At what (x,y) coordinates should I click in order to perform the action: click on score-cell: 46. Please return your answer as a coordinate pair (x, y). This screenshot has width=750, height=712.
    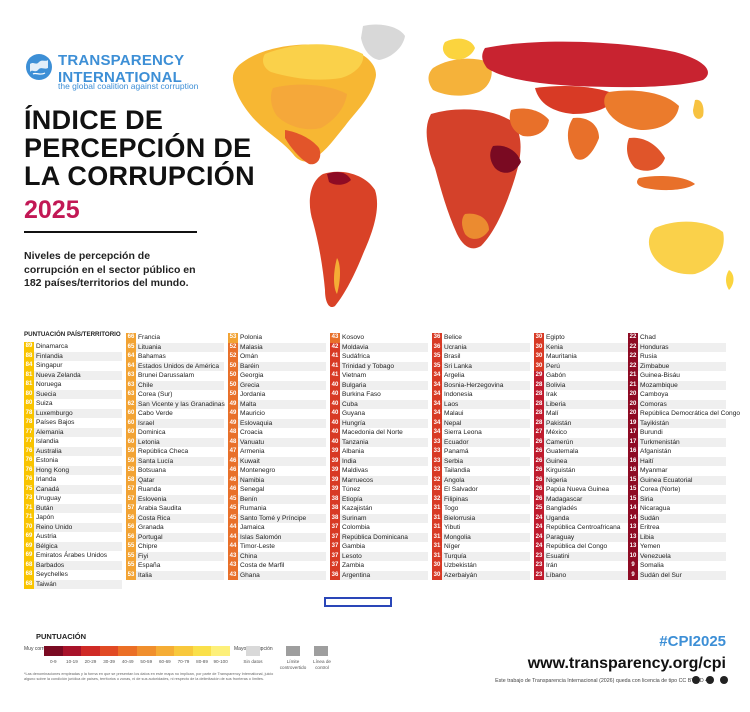
    Looking at the image, I should click on (233, 461).